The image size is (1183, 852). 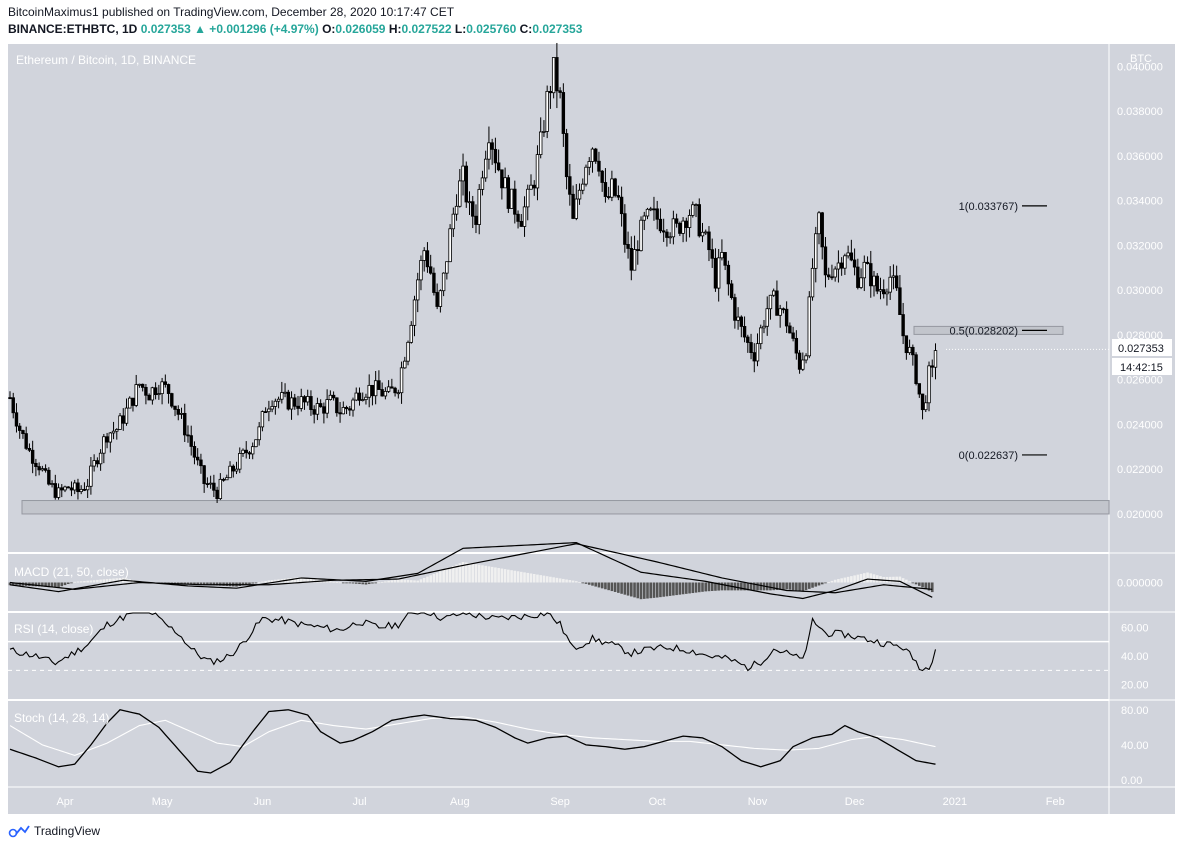 I want to click on stoch-d-line, so click(x=472, y=736).